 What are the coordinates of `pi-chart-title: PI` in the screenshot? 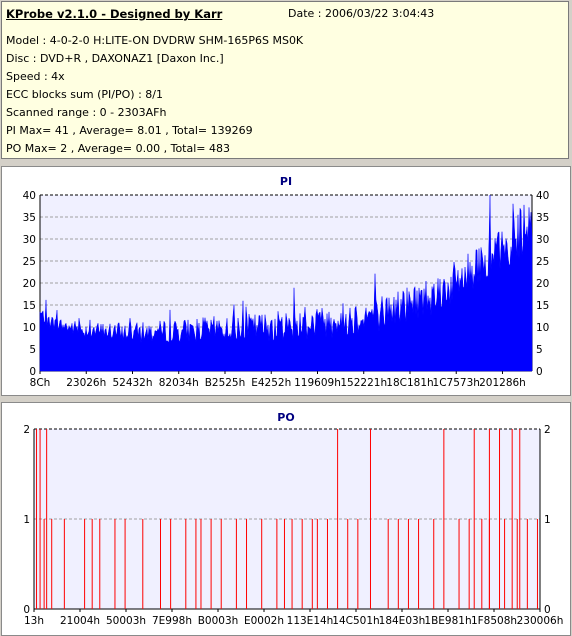 It's located at (286, 181).